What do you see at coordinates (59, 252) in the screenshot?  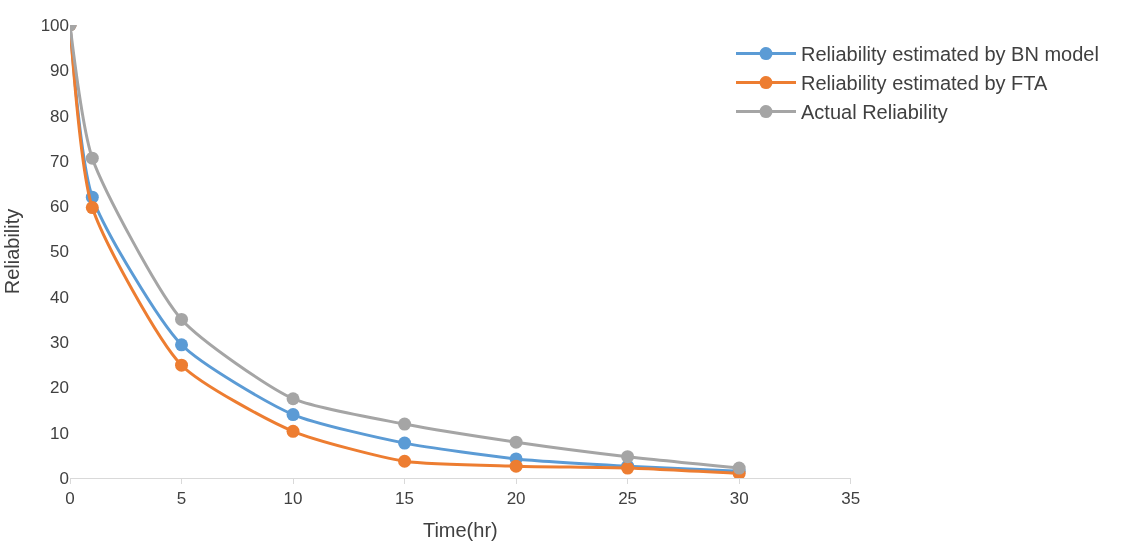 I see `y-tick-label: 50` at bounding box center [59, 252].